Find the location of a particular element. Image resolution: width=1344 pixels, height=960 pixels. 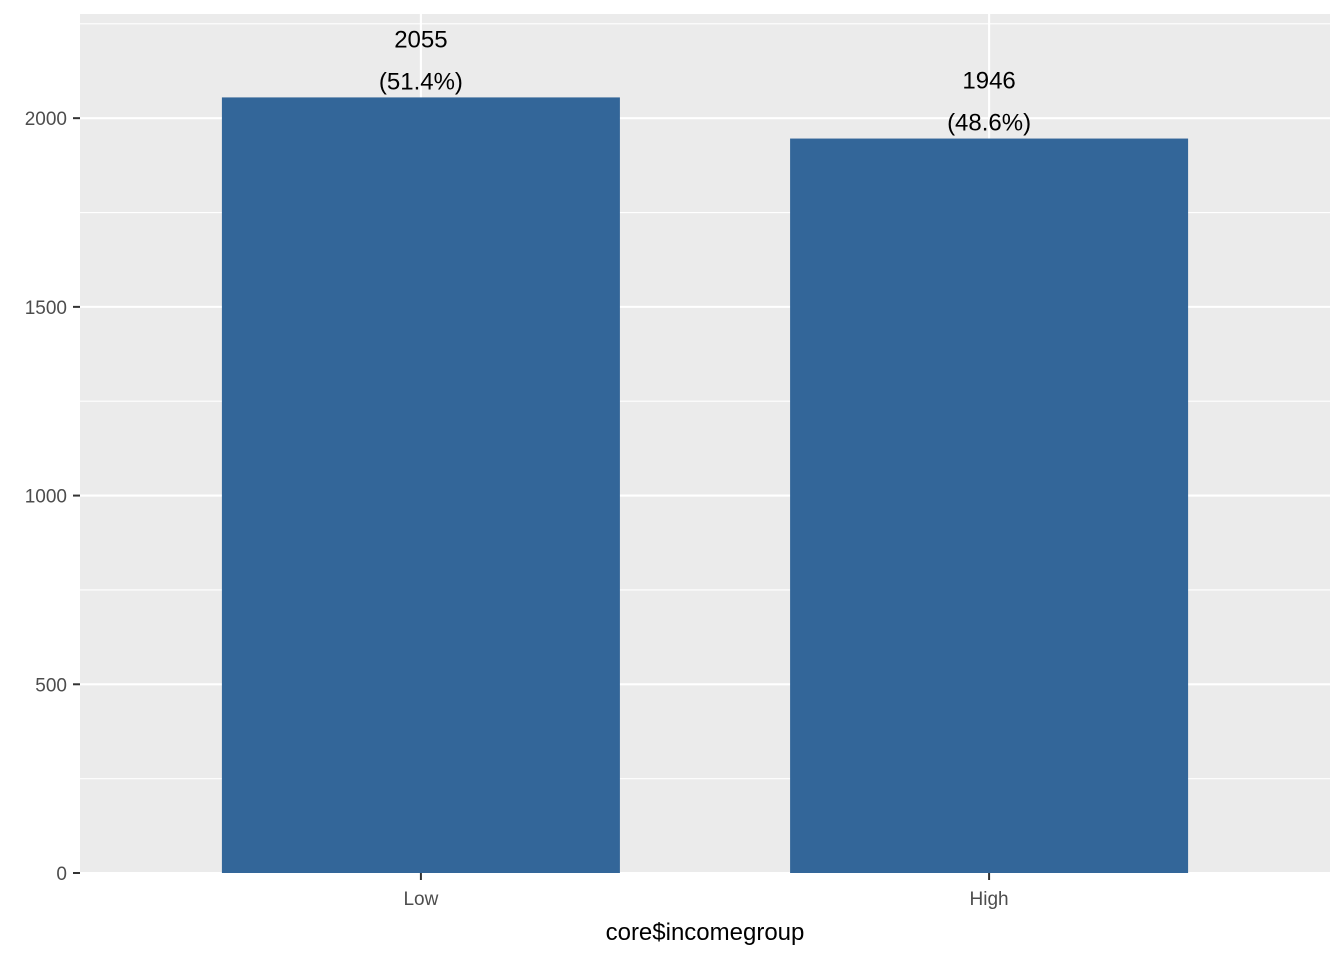

x-axis-title: core$incomegroup is located at coordinates (705, 932).